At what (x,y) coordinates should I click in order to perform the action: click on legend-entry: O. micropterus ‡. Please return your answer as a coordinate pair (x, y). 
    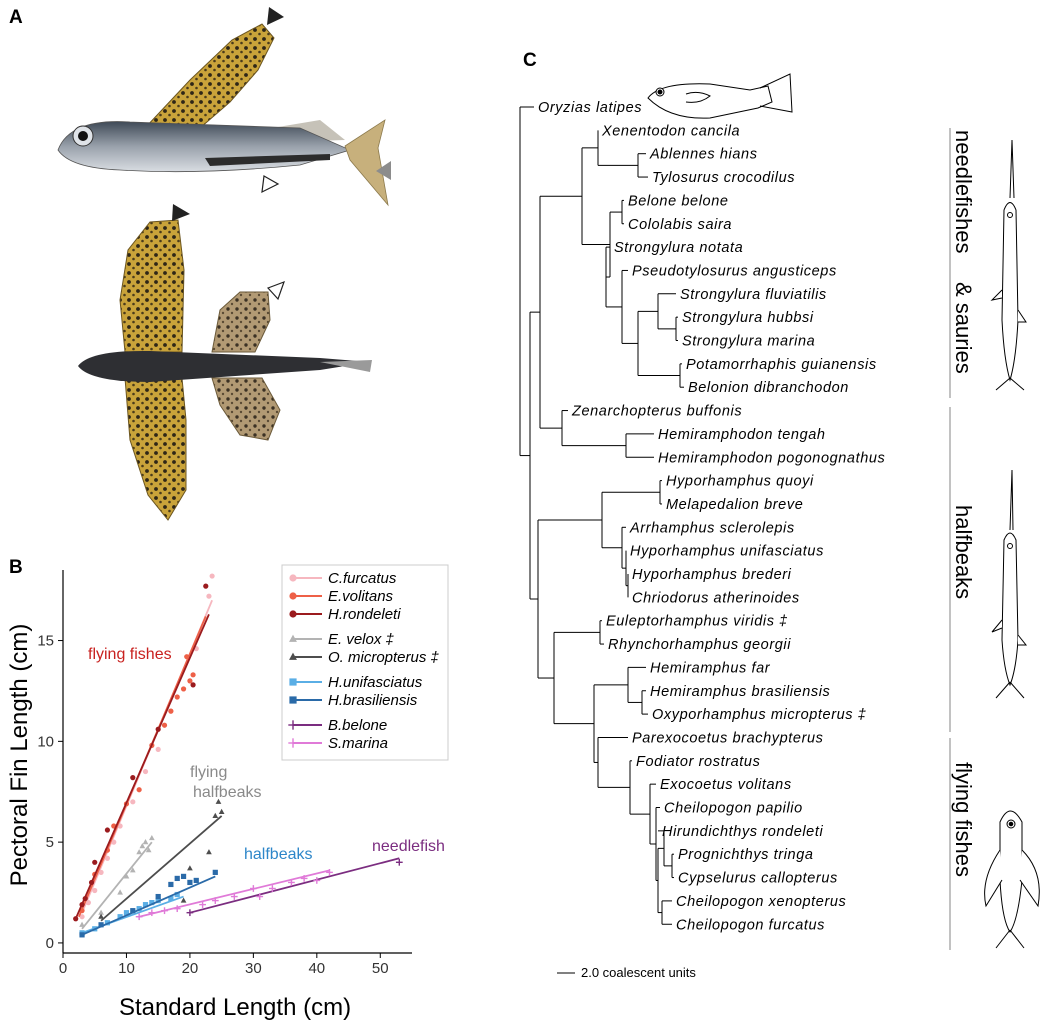
    Looking at the image, I should click on (364, 657).